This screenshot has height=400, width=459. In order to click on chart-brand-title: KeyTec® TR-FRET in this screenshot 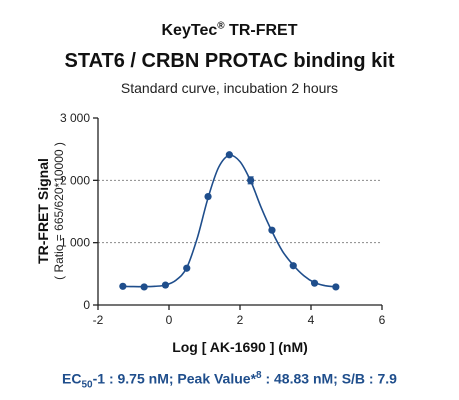, I will do `click(229, 30)`.